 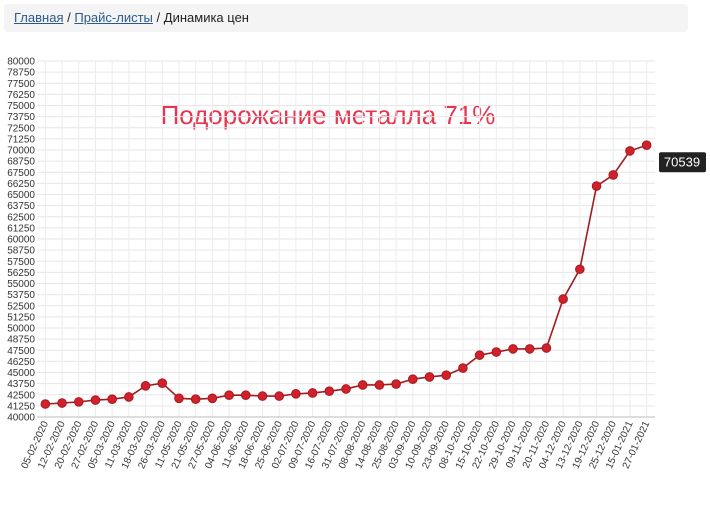 What do you see at coordinates (21, 84) in the screenshot?
I see `y-tick-label: 77500` at bounding box center [21, 84].